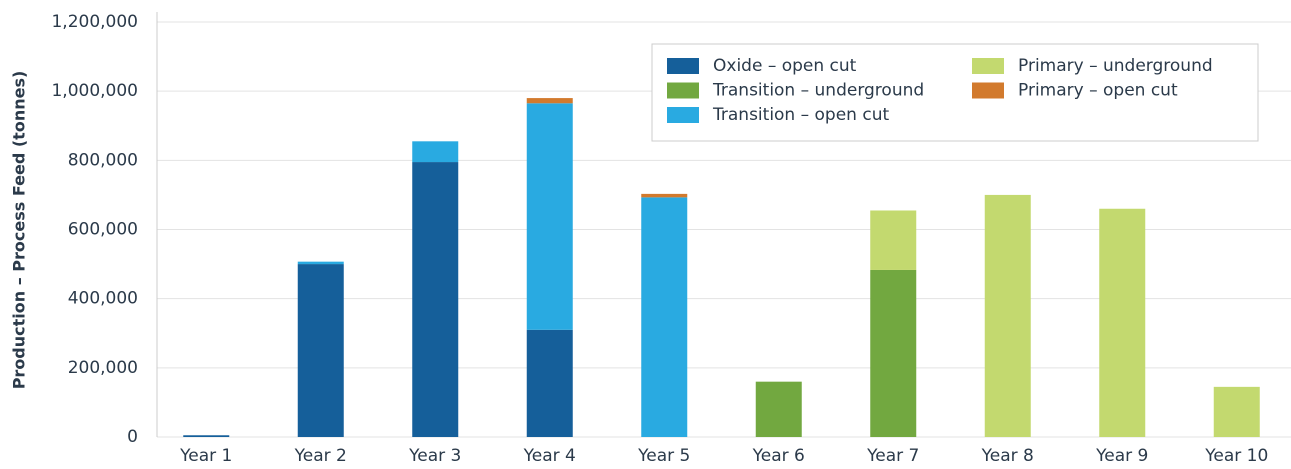  Describe the element at coordinates (103, 230) in the screenshot. I see `y-tick-label: 600,000` at that location.